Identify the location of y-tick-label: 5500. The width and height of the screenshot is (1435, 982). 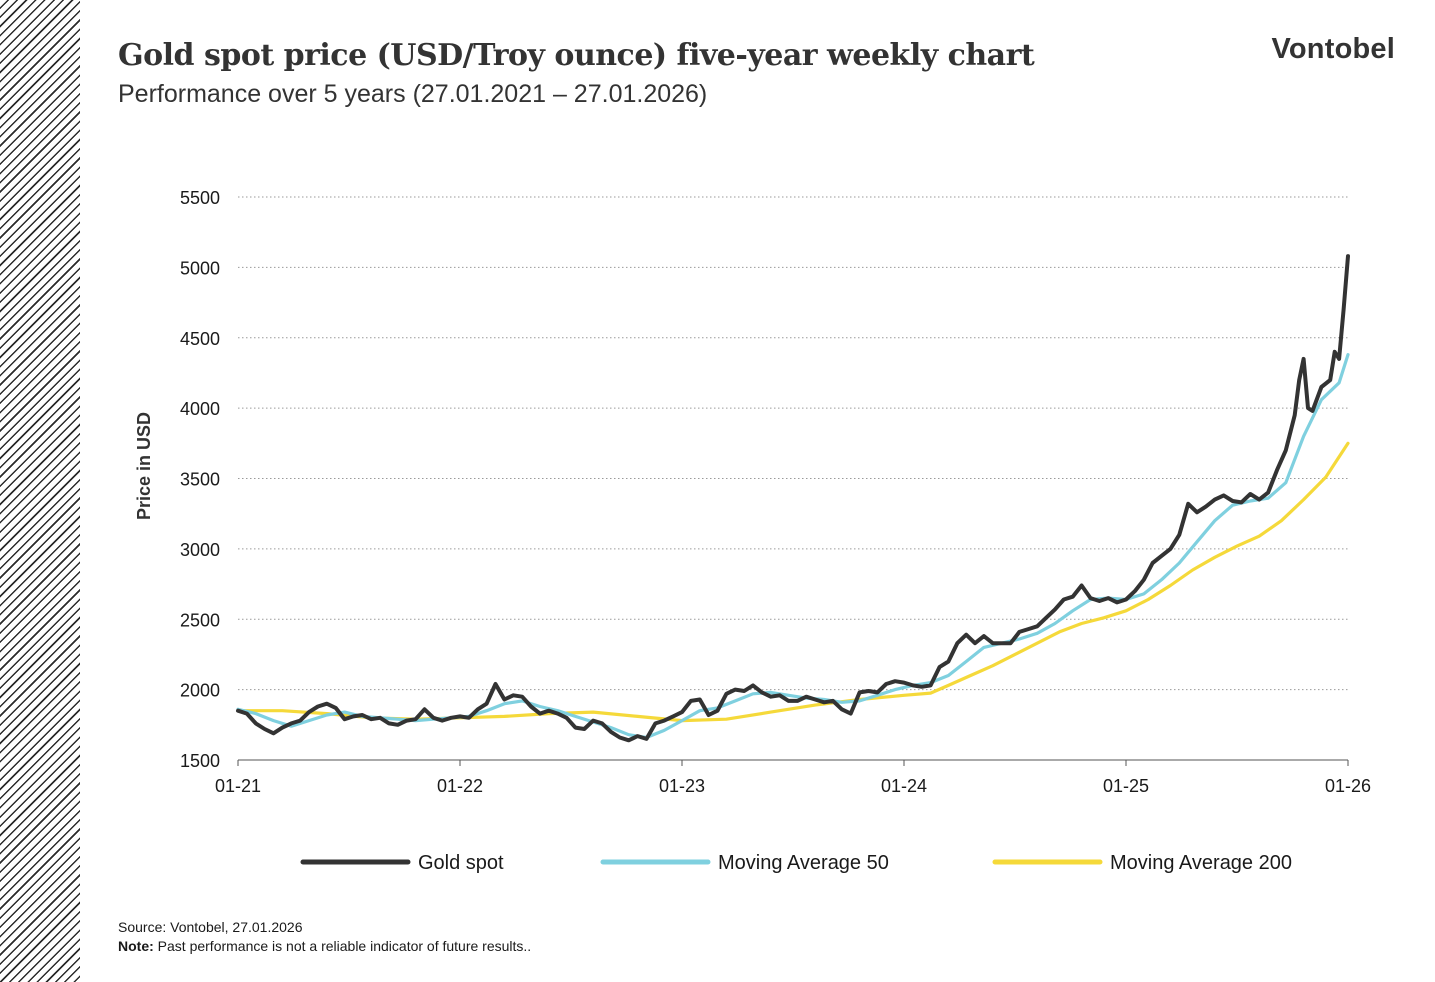
(200, 198).